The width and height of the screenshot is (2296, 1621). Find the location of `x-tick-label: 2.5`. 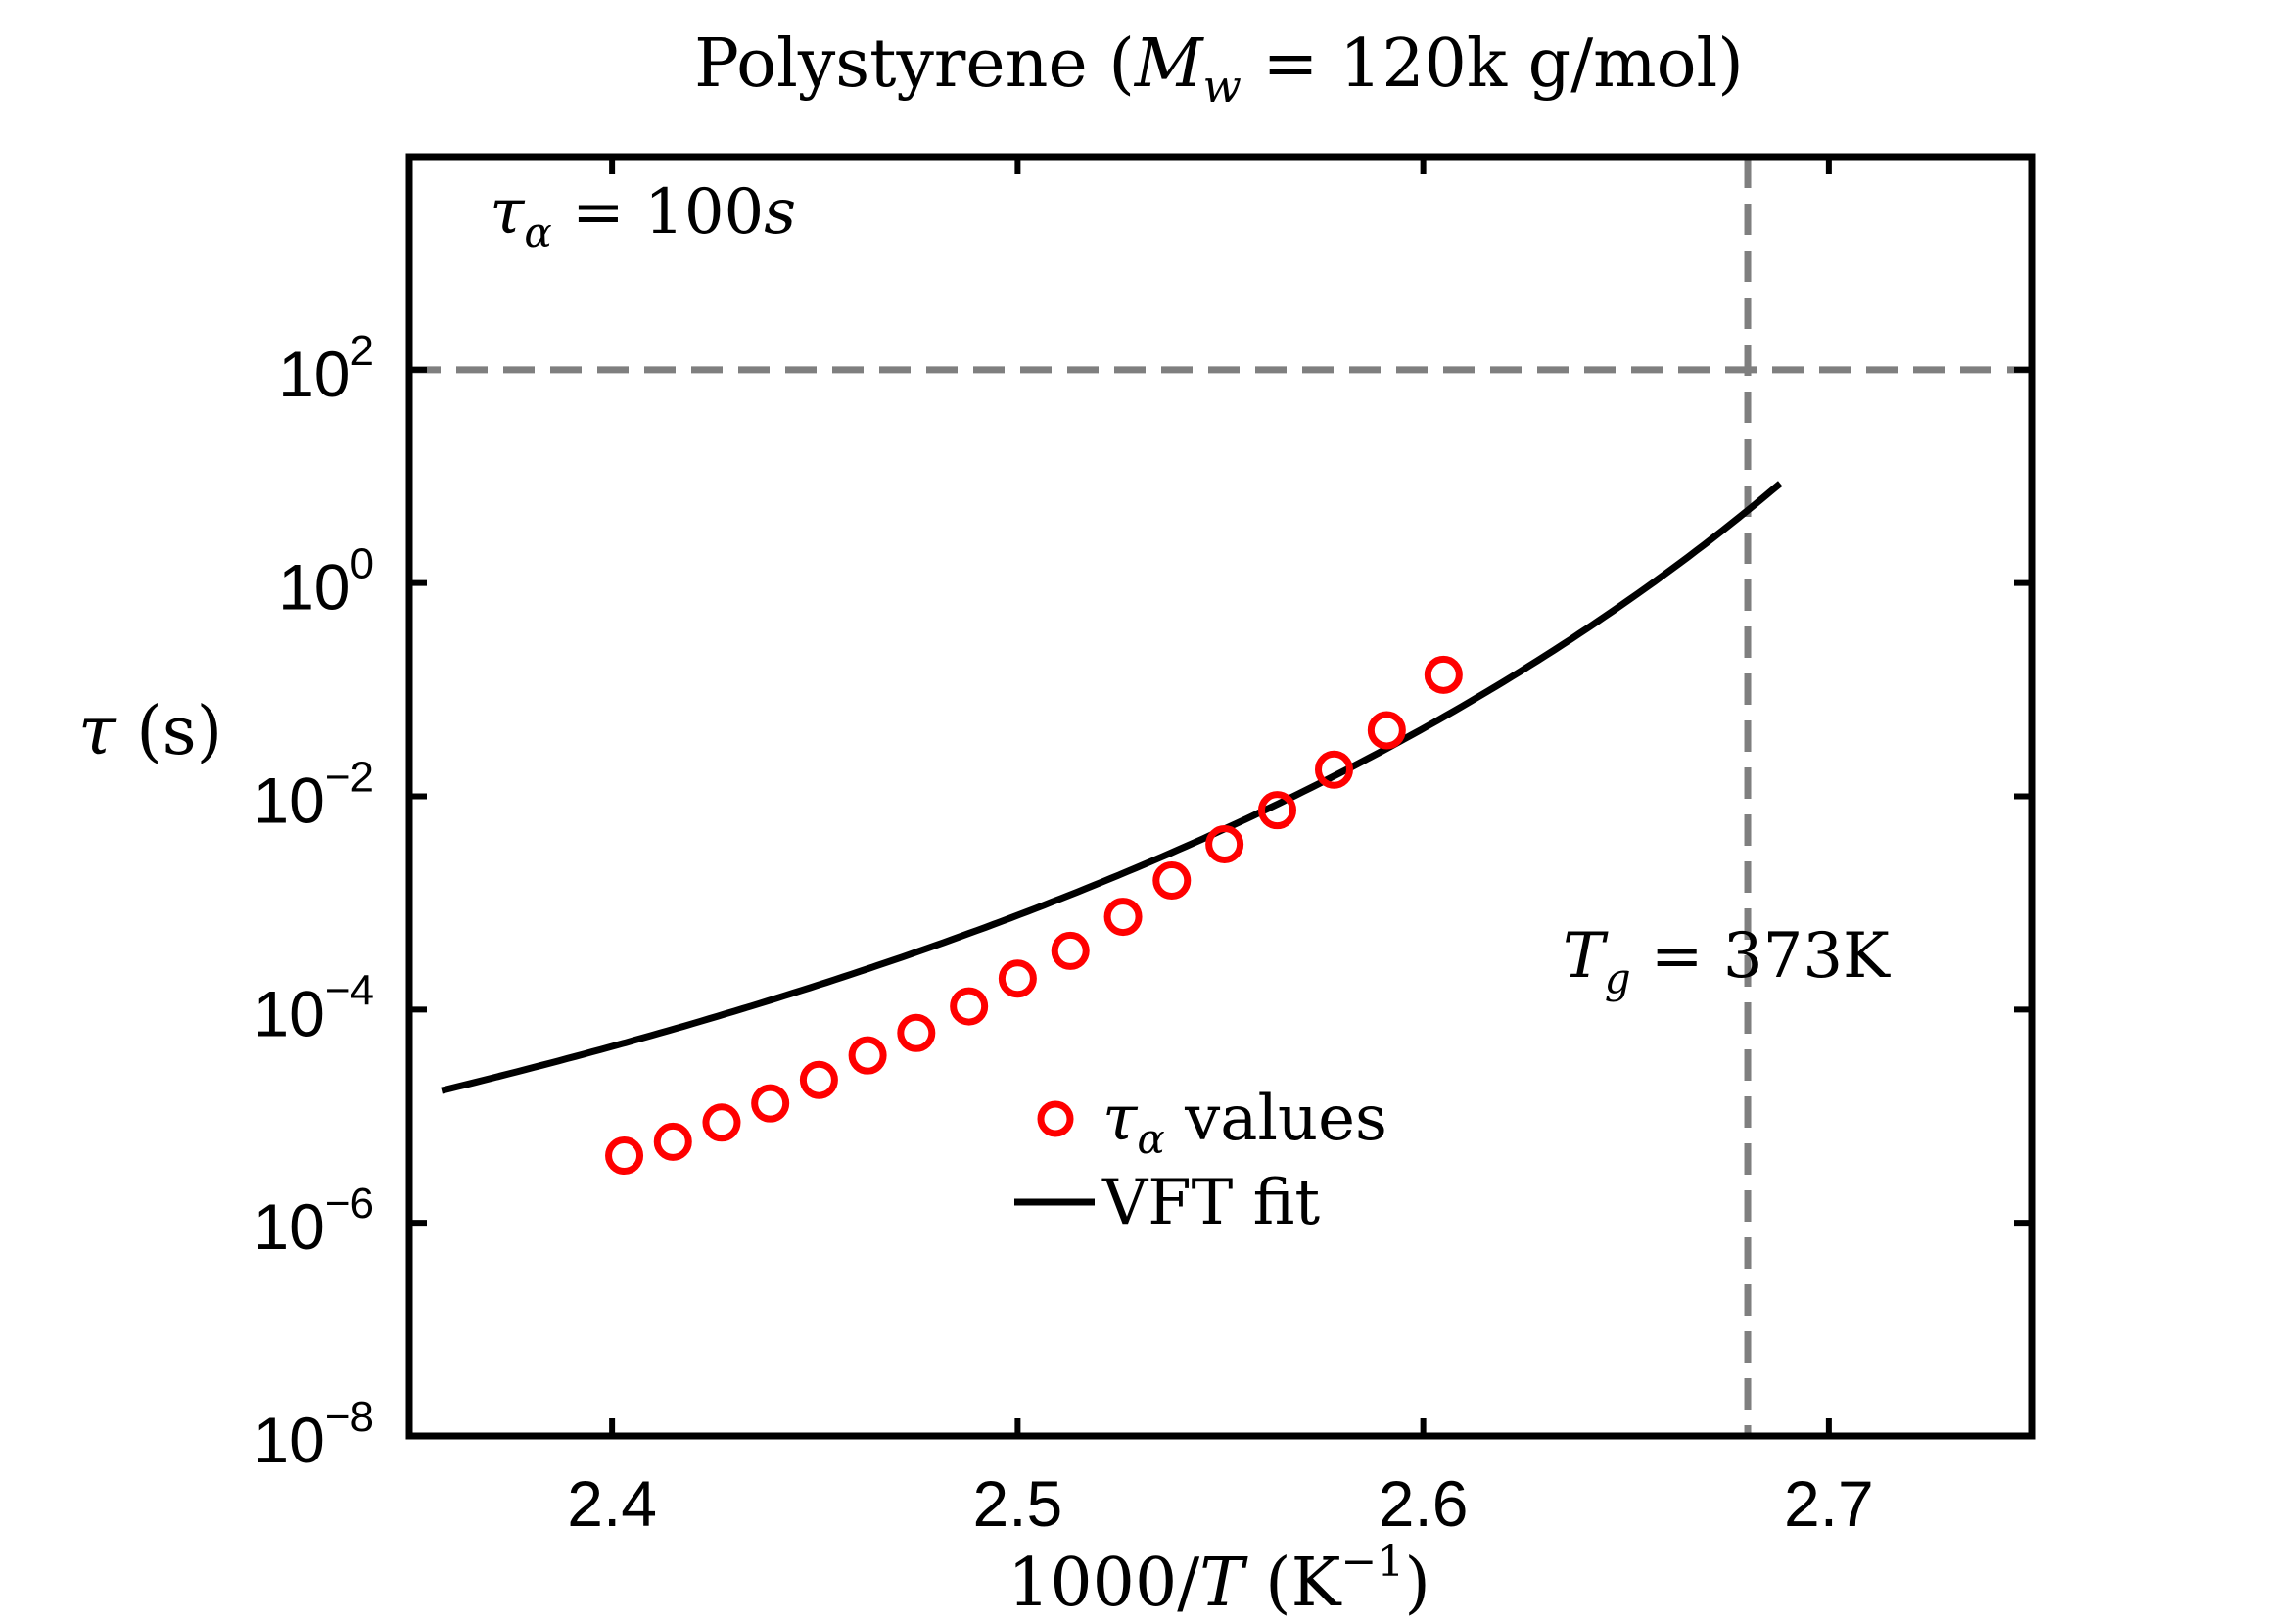

x-tick-label: 2.5 is located at coordinates (1018, 1503).